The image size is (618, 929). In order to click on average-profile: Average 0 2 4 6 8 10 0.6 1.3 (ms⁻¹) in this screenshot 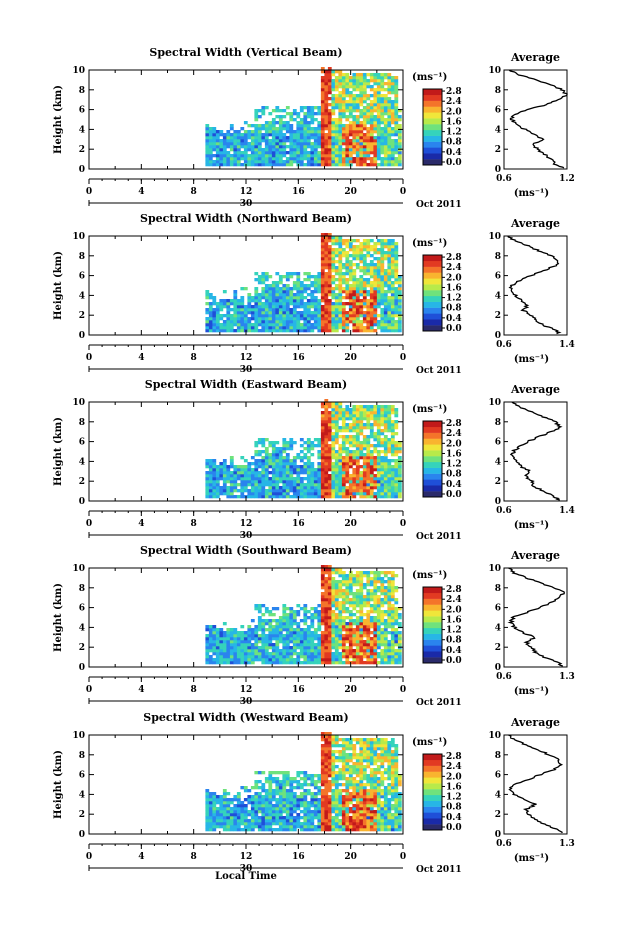, I will do `click(531, 623)`.